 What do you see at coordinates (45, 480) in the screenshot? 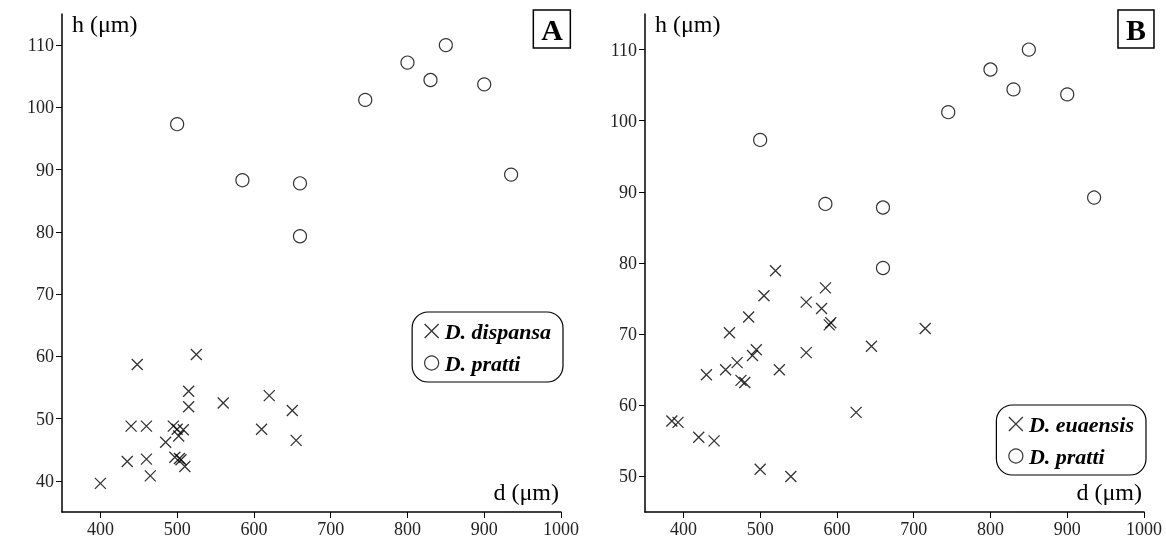
I see `y-tick-label: 40` at bounding box center [45, 480].